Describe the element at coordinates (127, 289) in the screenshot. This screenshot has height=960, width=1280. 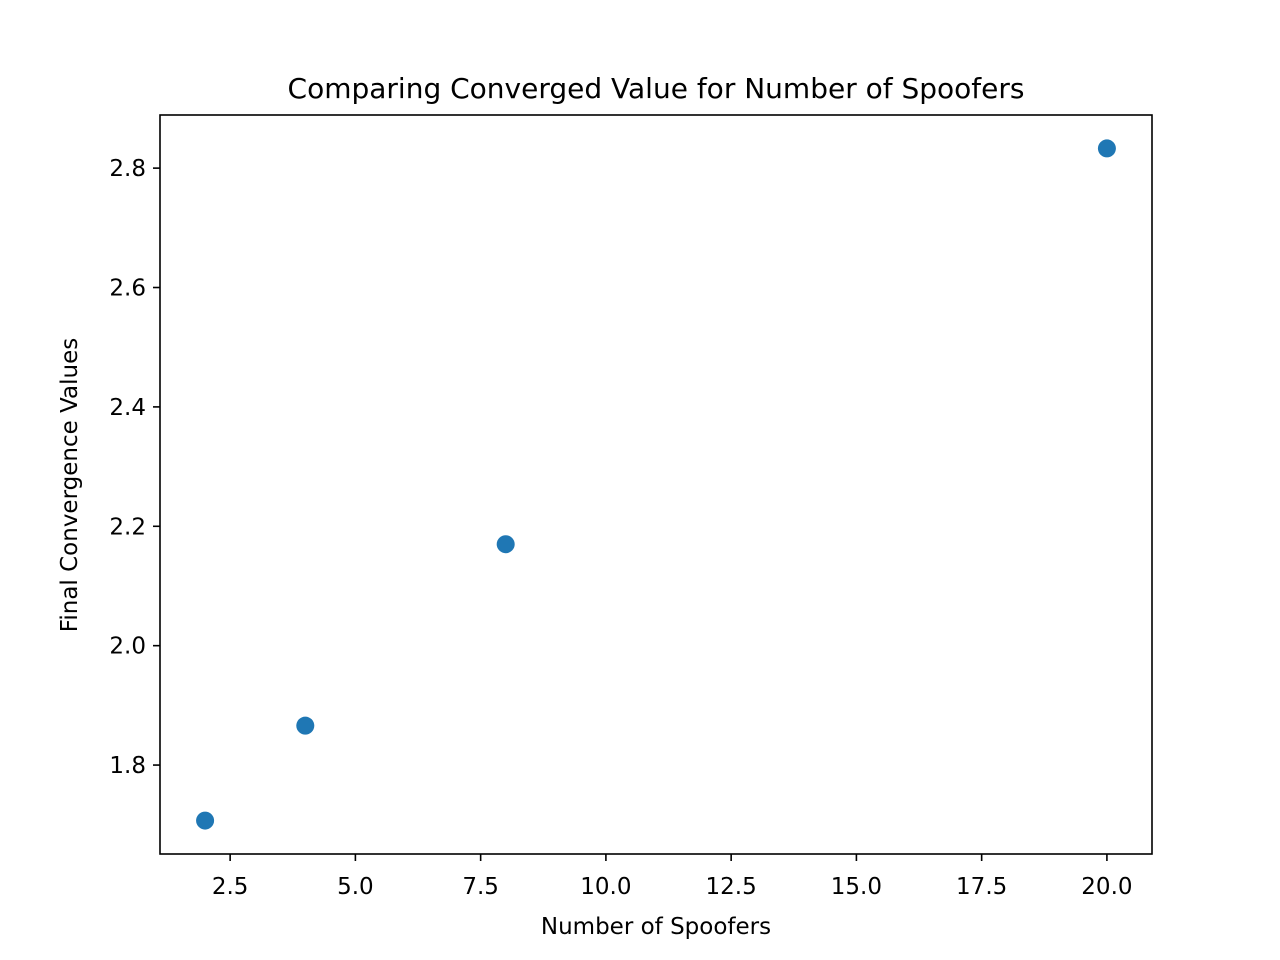
I see `y-tick-label: 2.6` at that location.